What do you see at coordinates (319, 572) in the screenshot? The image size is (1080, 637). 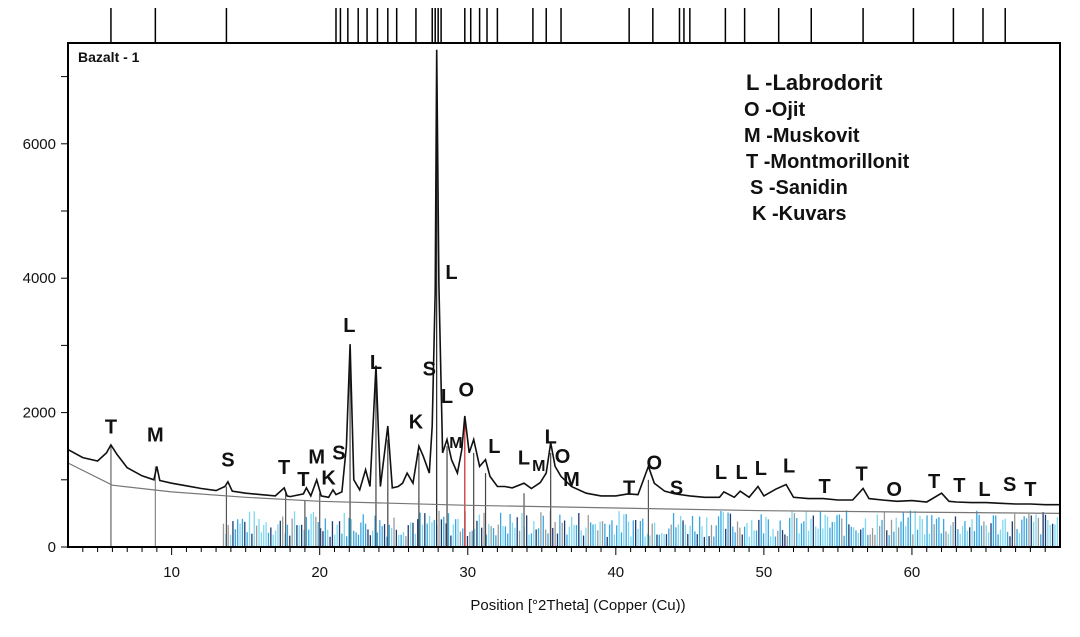 I see `x-tick-label: 20` at bounding box center [319, 572].